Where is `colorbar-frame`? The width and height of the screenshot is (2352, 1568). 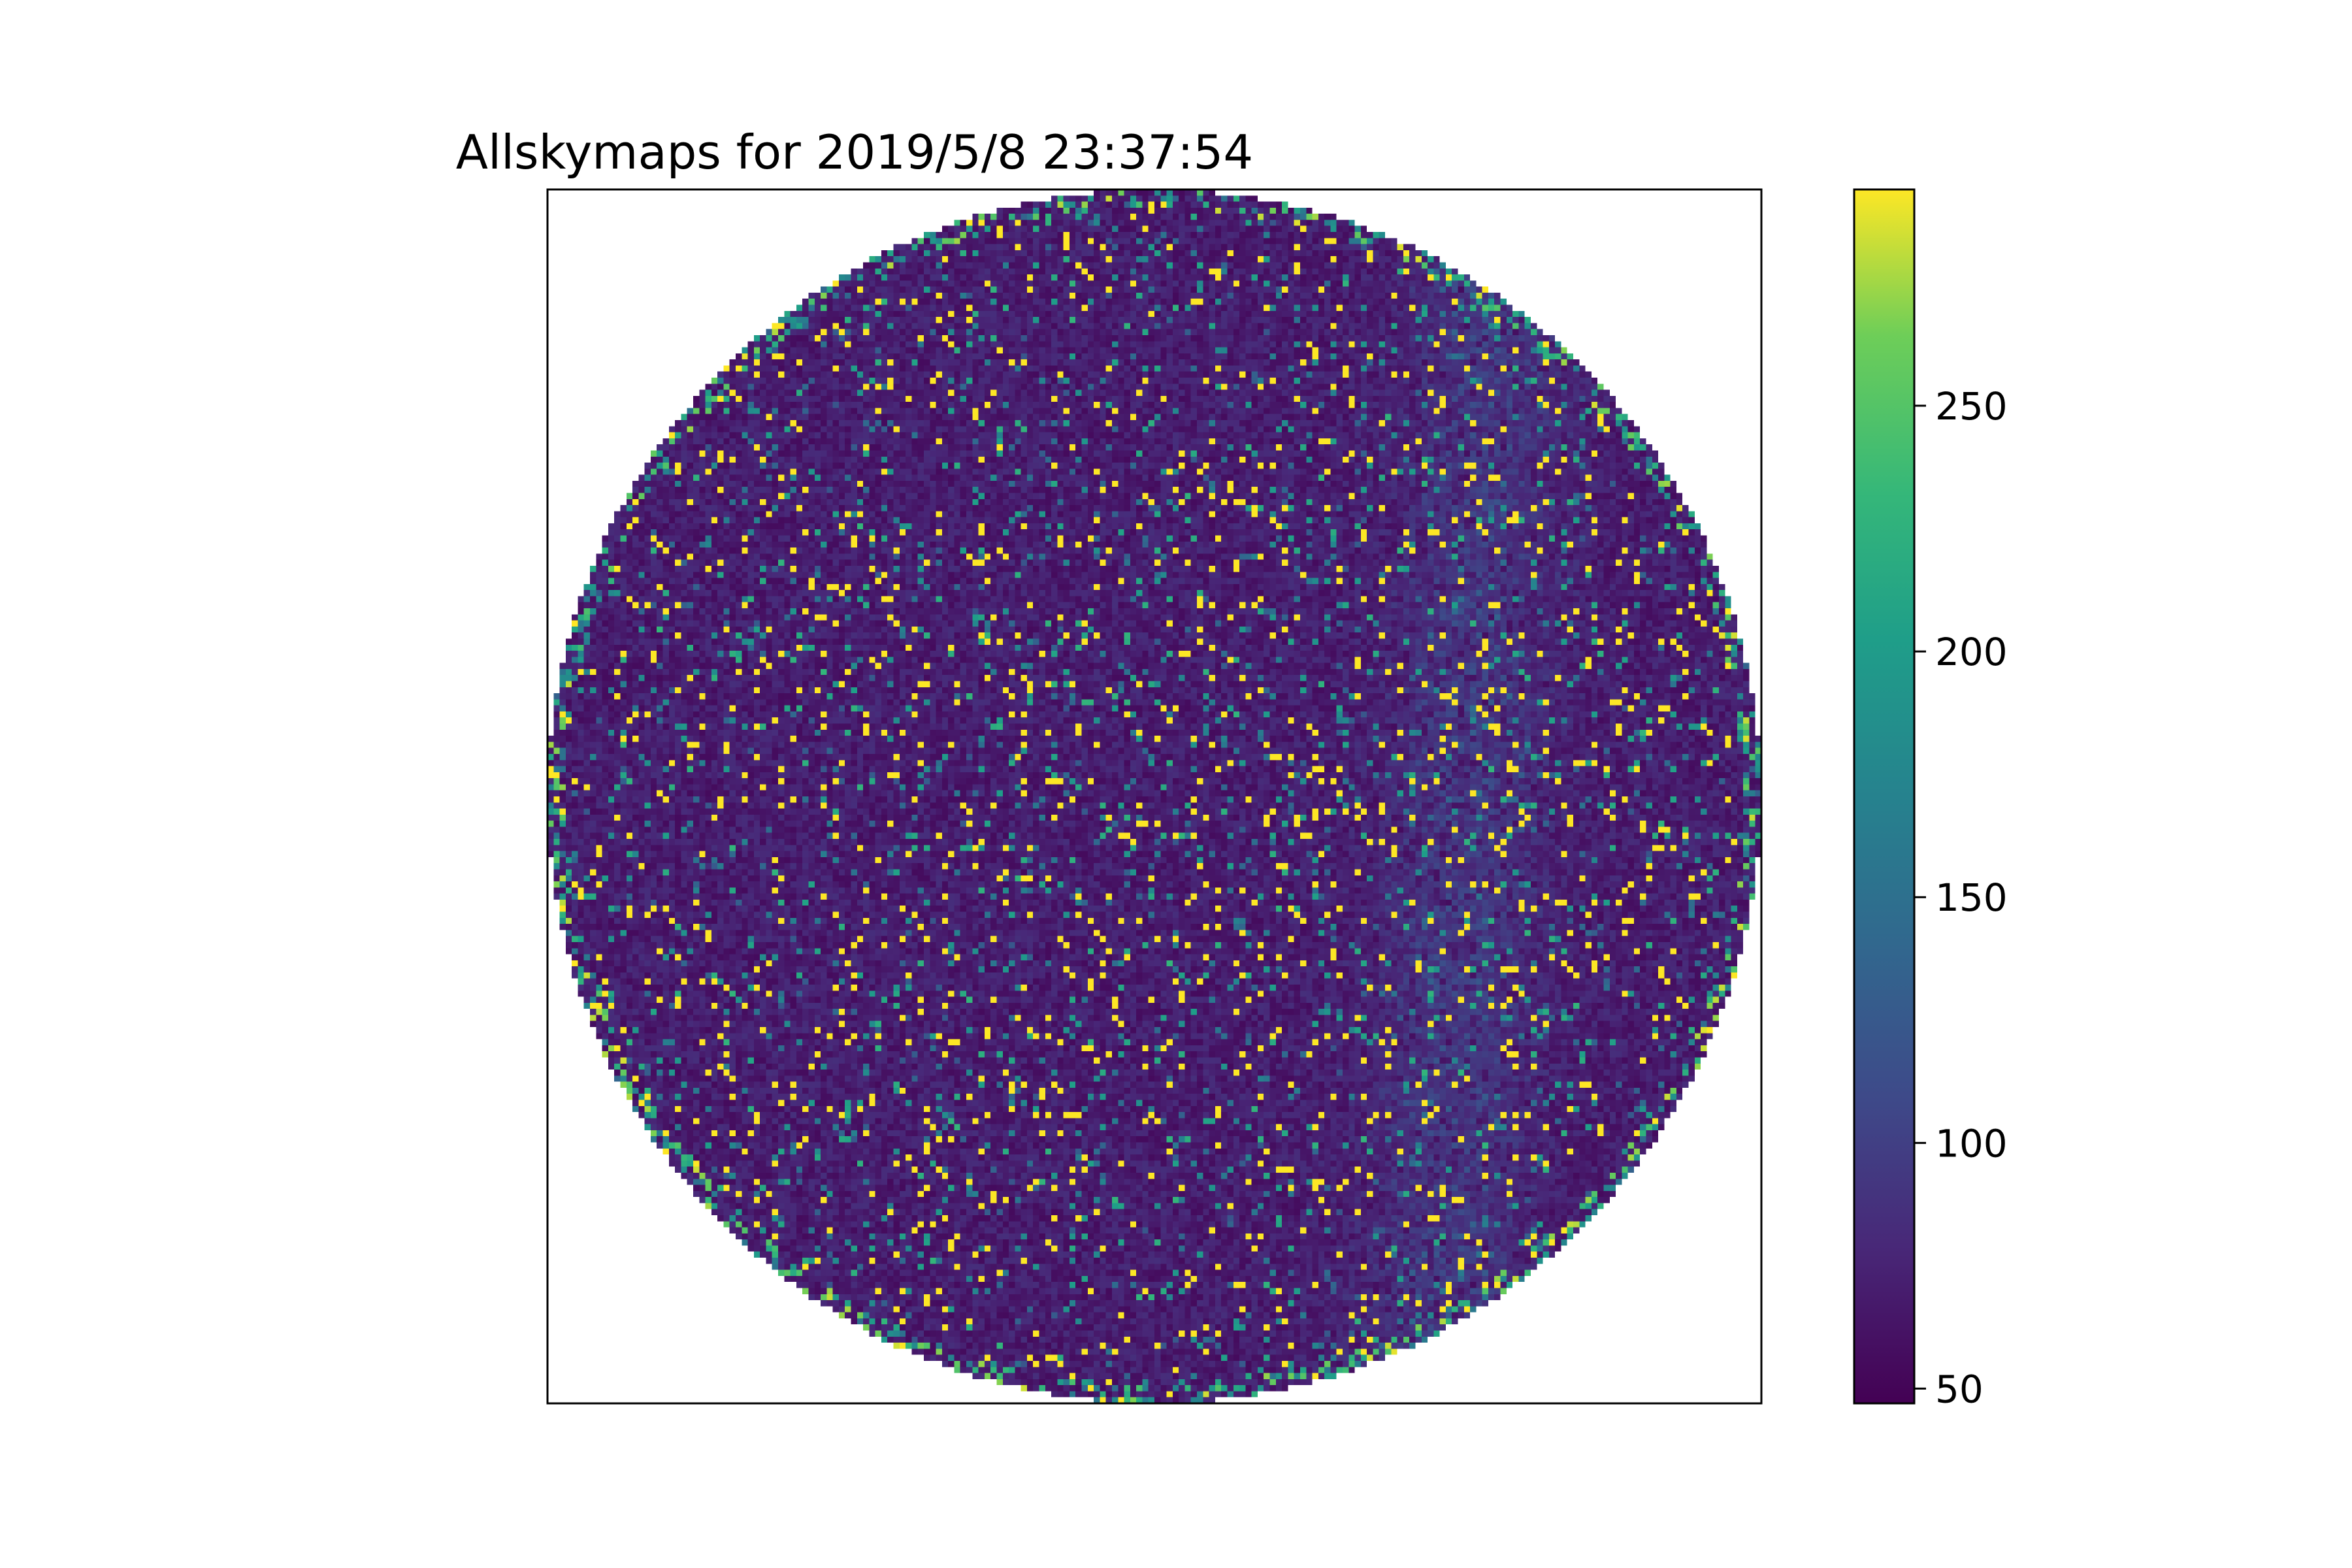 colorbar-frame is located at coordinates (1884, 796).